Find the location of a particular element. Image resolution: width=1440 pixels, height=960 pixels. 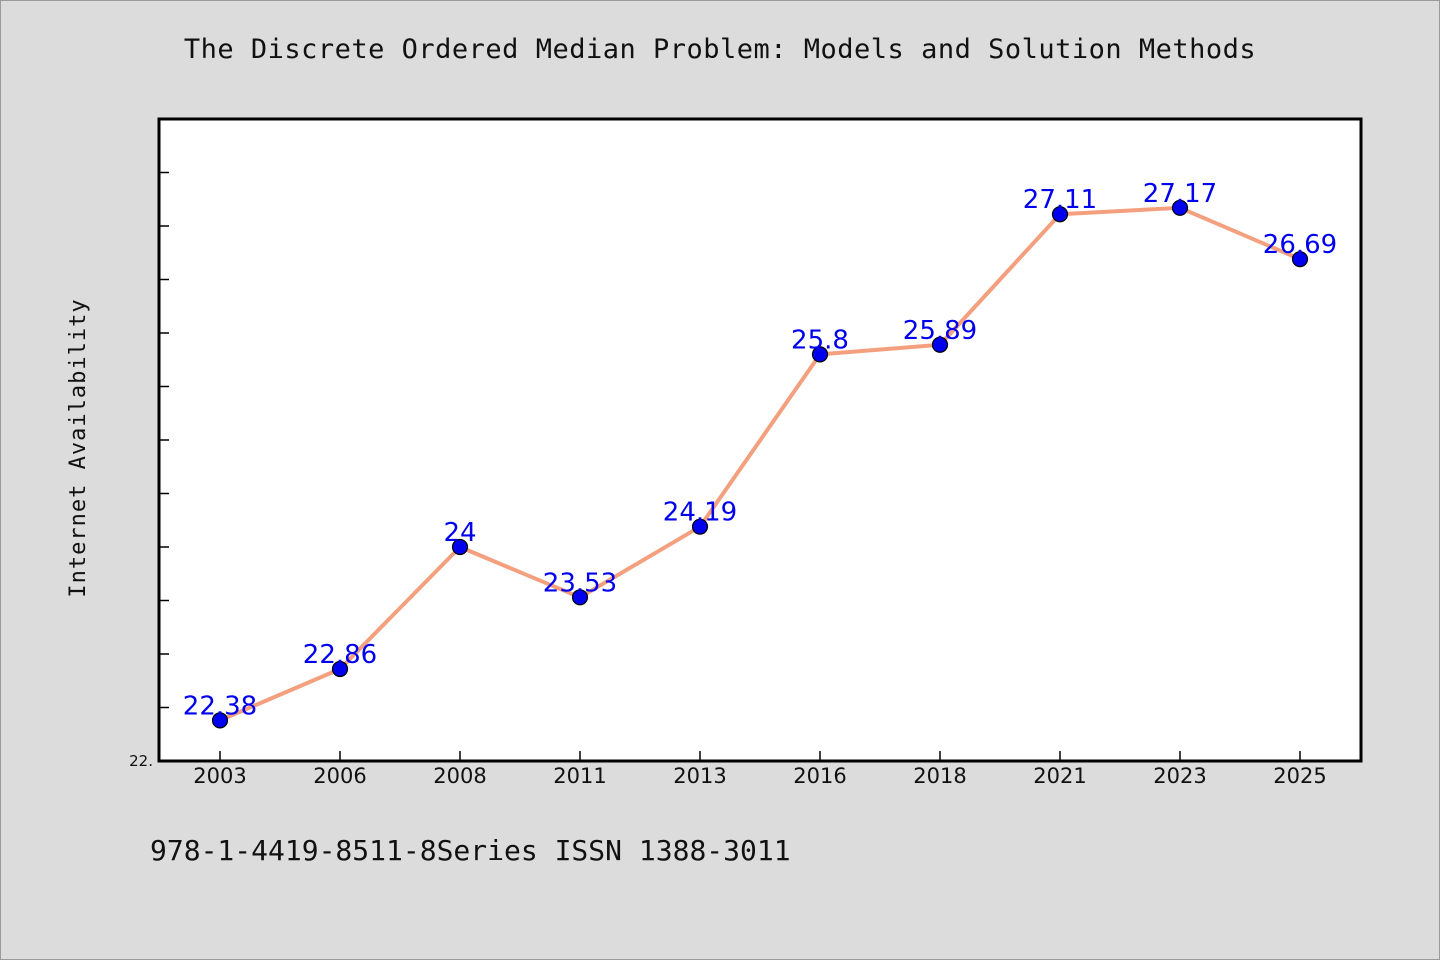

x-axis-ticks is located at coordinates (760, 756).